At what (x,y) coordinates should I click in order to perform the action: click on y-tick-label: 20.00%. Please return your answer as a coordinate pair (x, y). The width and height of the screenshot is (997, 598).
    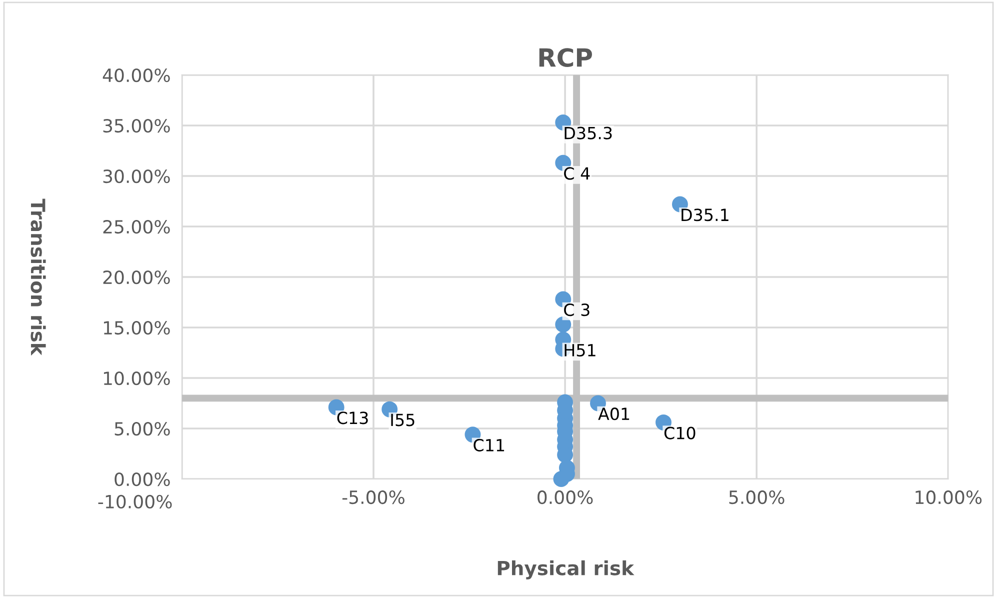
    Looking at the image, I should click on (136, 277).